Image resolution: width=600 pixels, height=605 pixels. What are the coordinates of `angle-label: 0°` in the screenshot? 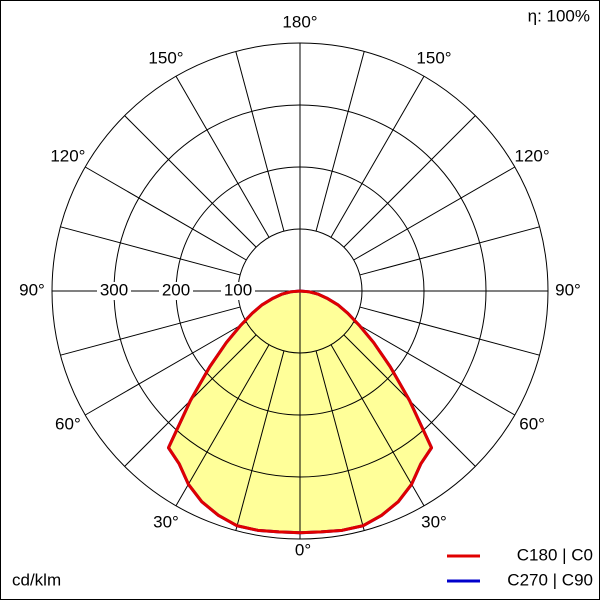 It's located at (303, 549).